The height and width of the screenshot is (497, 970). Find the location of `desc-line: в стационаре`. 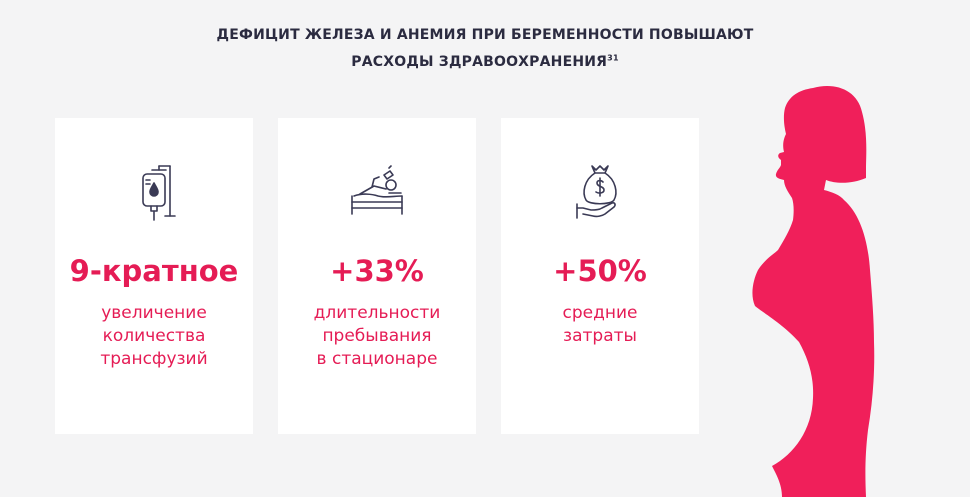

desc-line: в стационаре is located at coordinates (377, 359).